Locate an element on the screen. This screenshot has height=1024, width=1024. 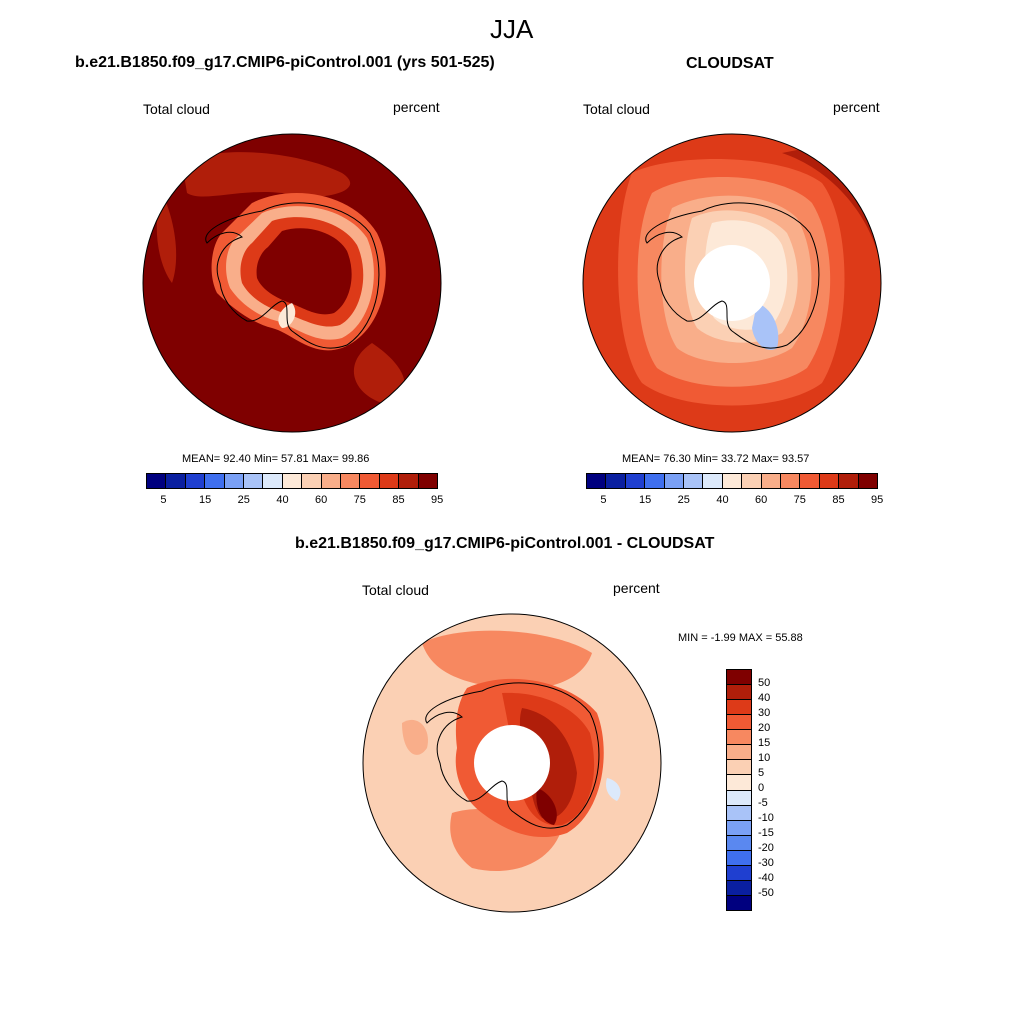
colorbar-diff-ticks: 50 40 30 20 15 10 5 0 -5 -10 -15 -20 -30 -40 -50 is located at coordinates (778, 789).